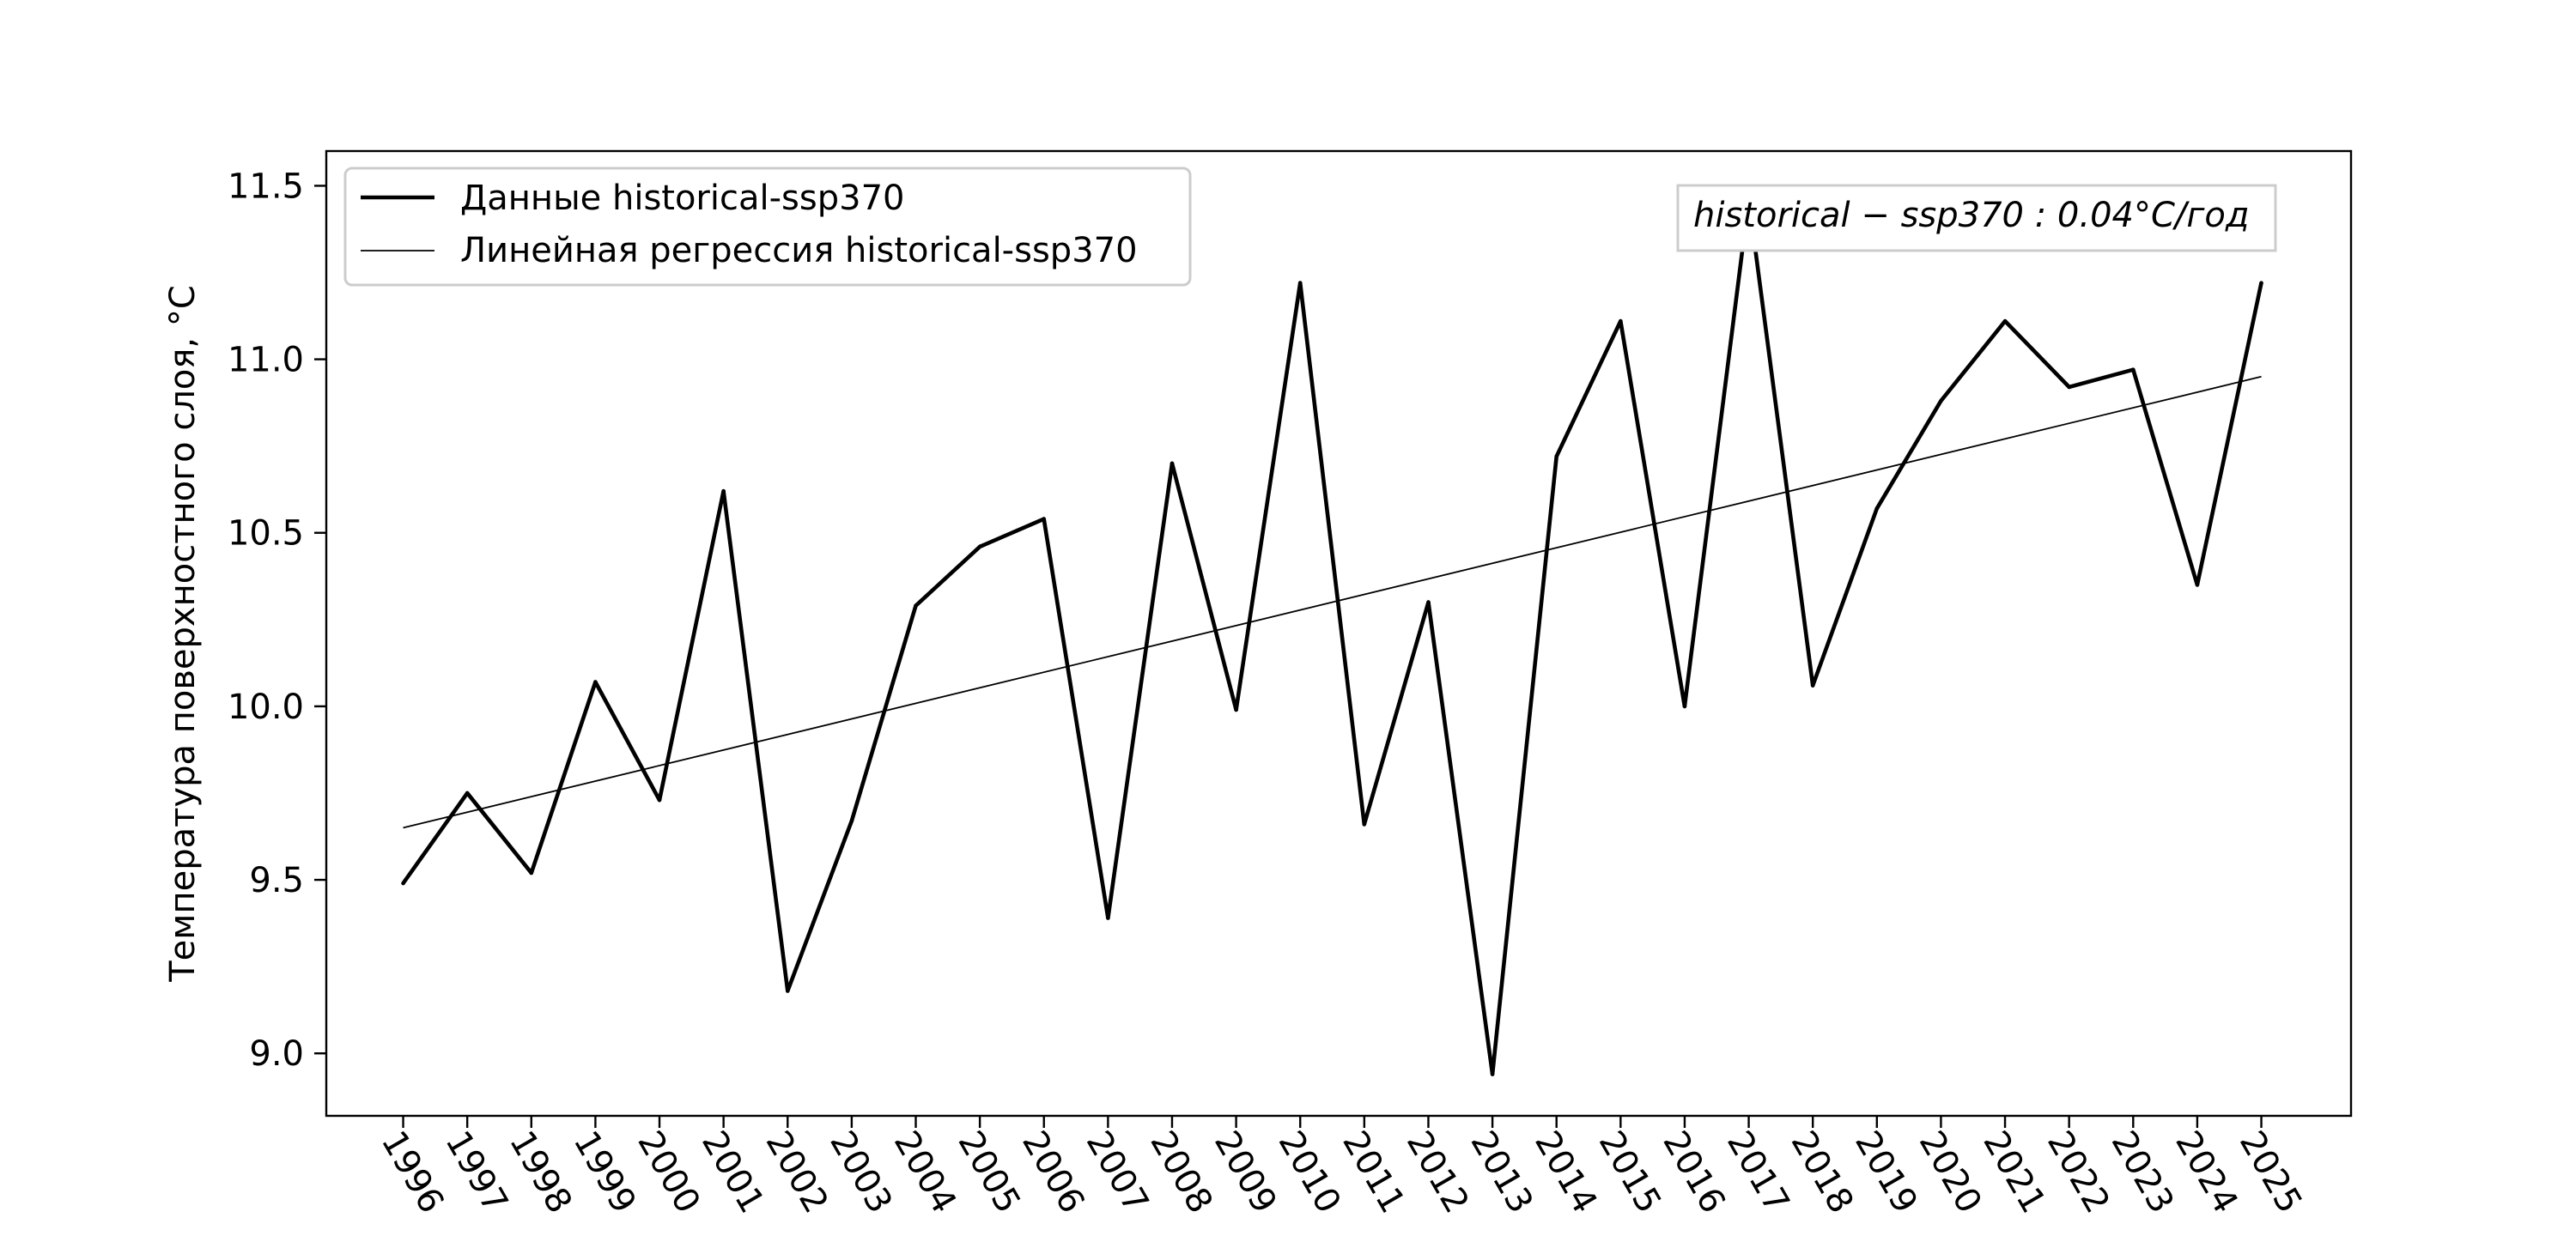 This screenshot has width=2576, height=1236. I want to click on y-axis-label: Температура поверхностного слоя, °C, so click(183, 634).